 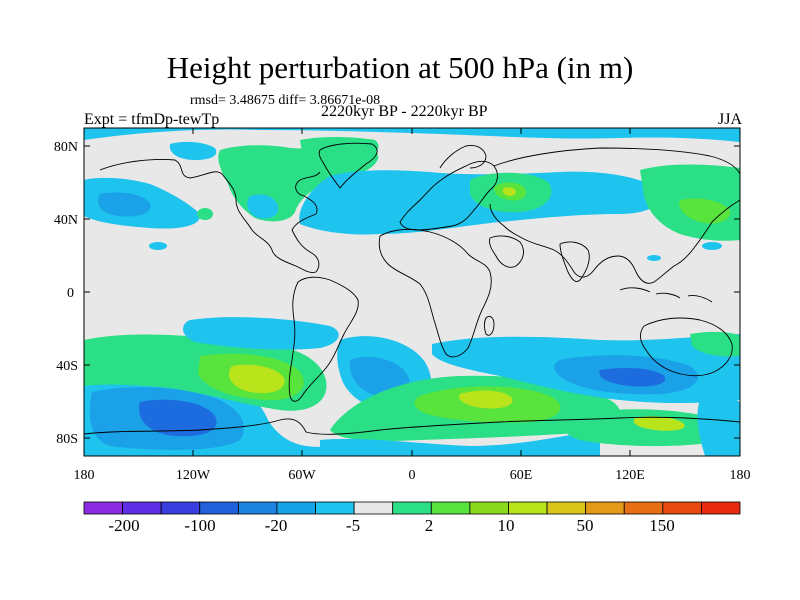 What do you see at coordinates (193, 150) in the screenshot?
I see `hudson-negative` at bounding box center [193, 150].